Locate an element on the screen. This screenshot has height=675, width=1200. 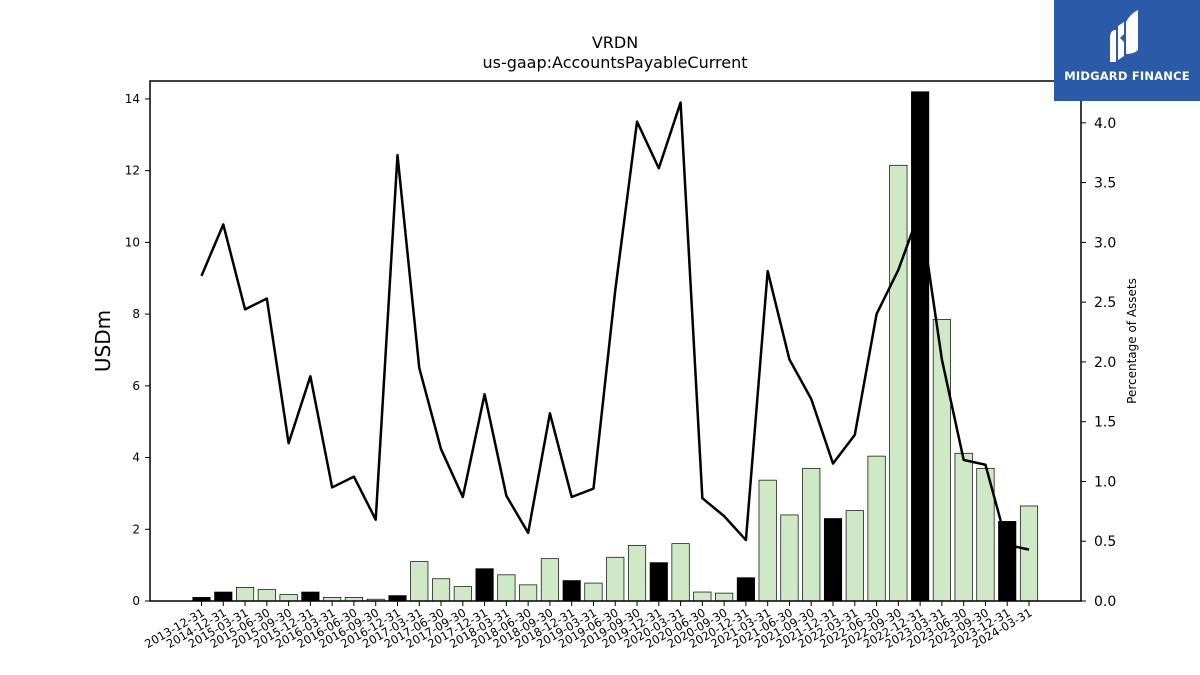
y2-tick-label: 0.0 is located at coordinates (1105, 602).